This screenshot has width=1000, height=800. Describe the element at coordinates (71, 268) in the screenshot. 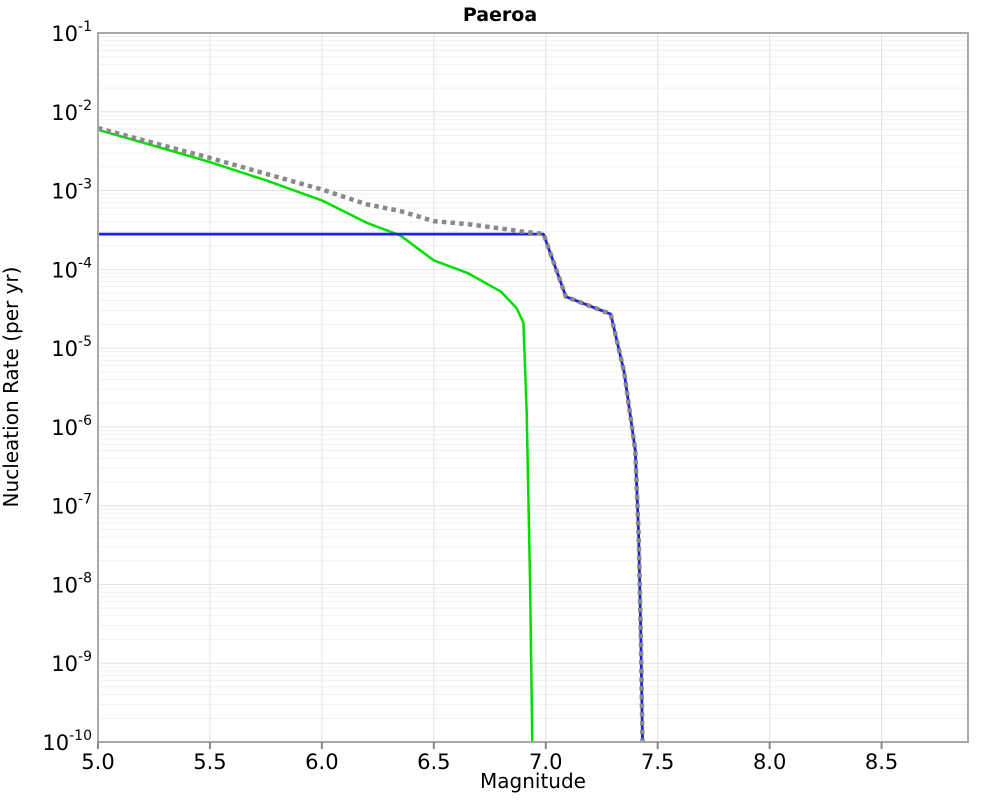

I see `y-tick-label: 10⁻⁴` at that location.